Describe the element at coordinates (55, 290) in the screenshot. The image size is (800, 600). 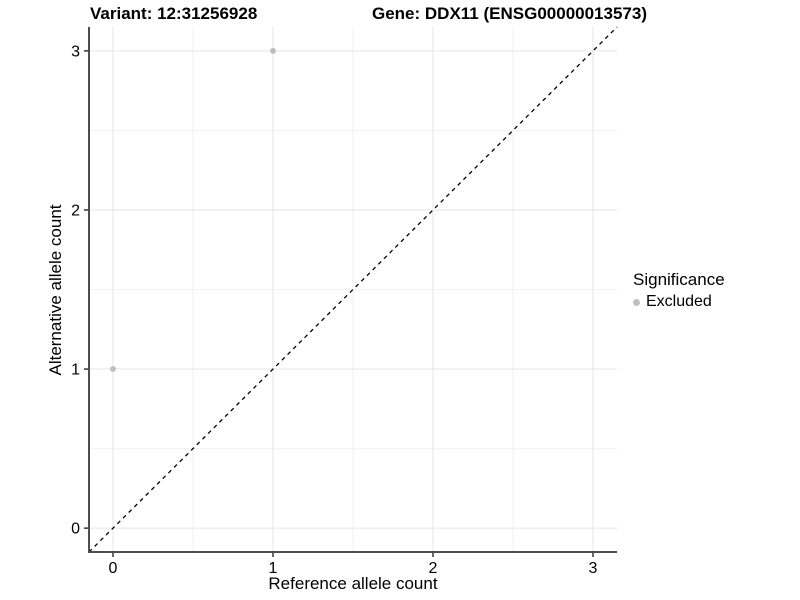
I see `y-axis-title: Alternative allele count` at that location.